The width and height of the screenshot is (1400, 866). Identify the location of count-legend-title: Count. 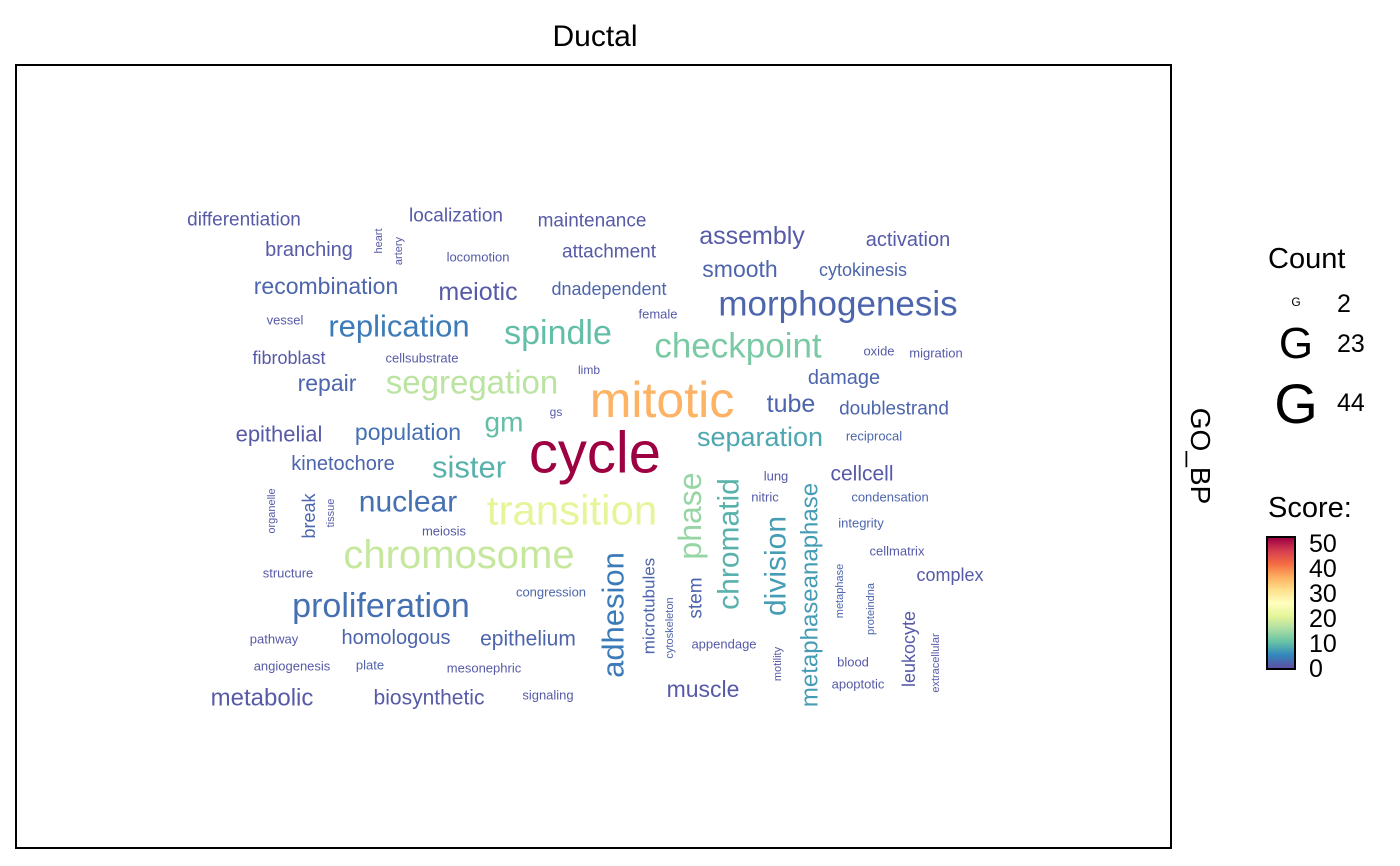
(1307, 259).